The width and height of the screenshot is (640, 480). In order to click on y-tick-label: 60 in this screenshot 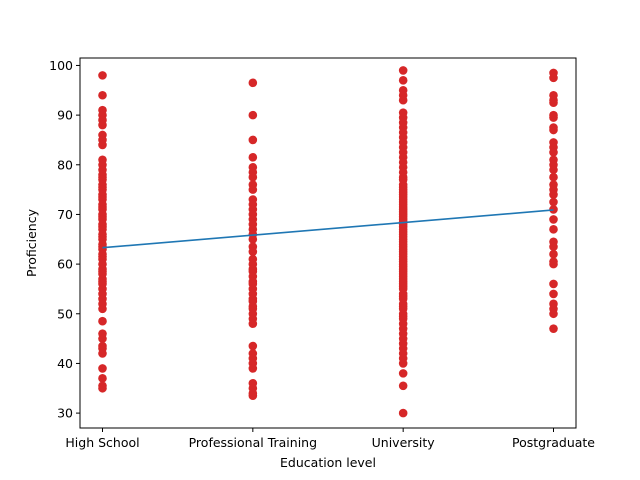, I will do `click(65, 264)`.